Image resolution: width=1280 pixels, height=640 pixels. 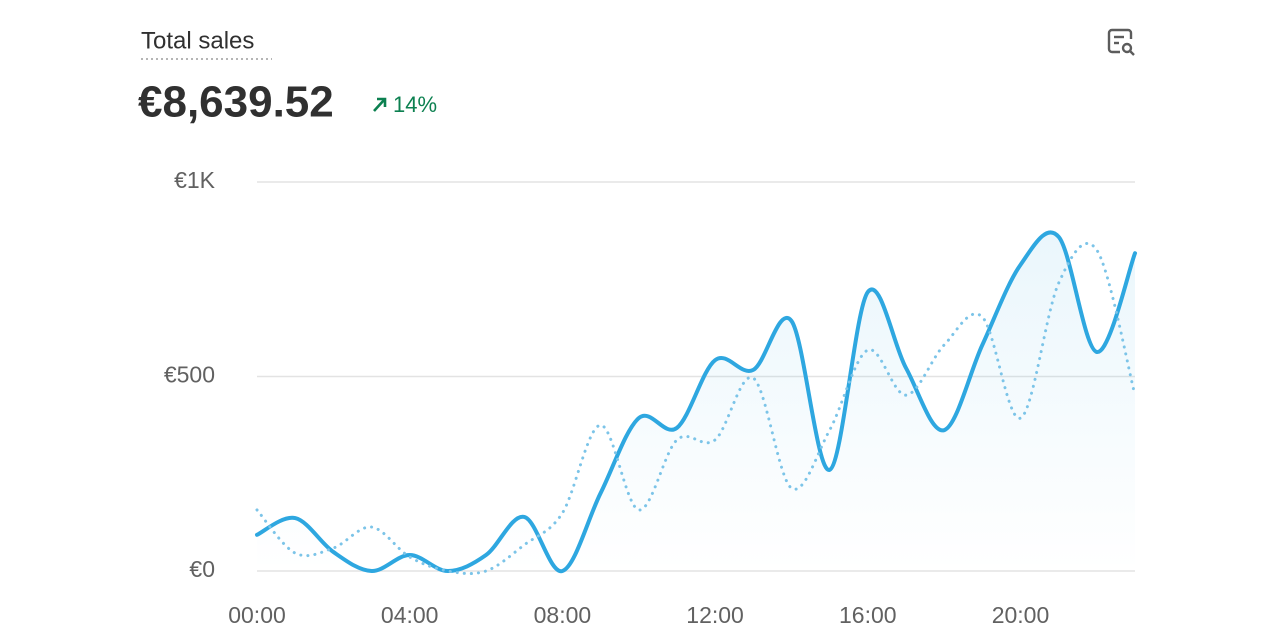 I want to click on trend-arrow, so click(x=380, y=104).